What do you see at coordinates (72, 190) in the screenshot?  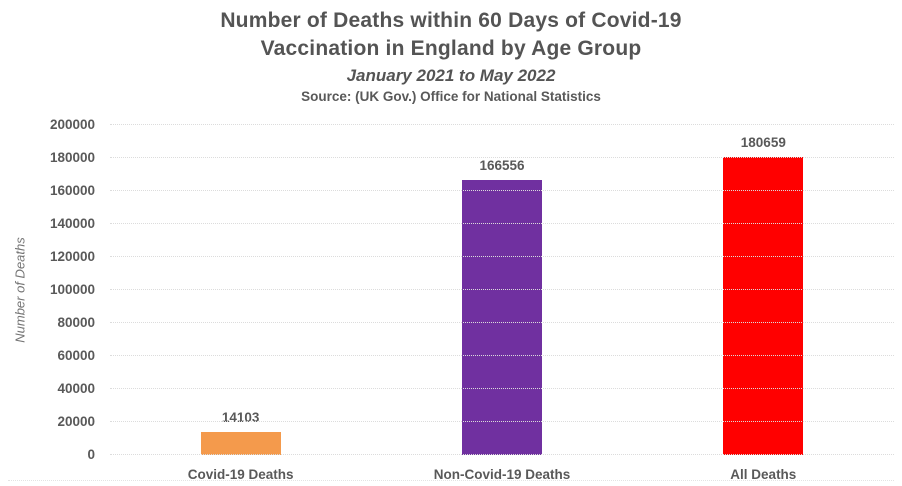 I see `y-tick-label-160000: 160000` at bounding box center [72, 190].